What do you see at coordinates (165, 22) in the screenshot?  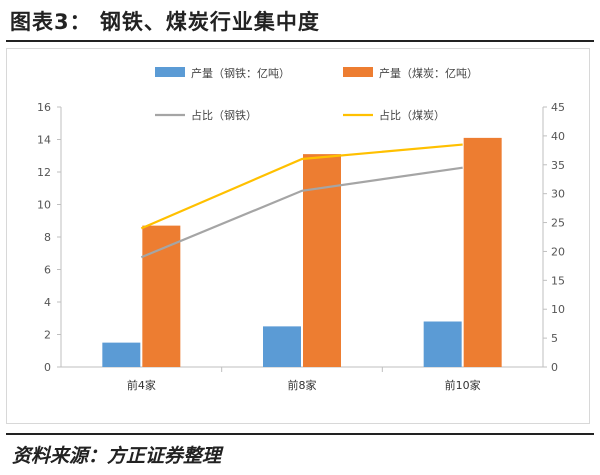 I see `figure-title: 图表3： 钢铁、煤炭行业集中度` at bounding box center [165, 22].